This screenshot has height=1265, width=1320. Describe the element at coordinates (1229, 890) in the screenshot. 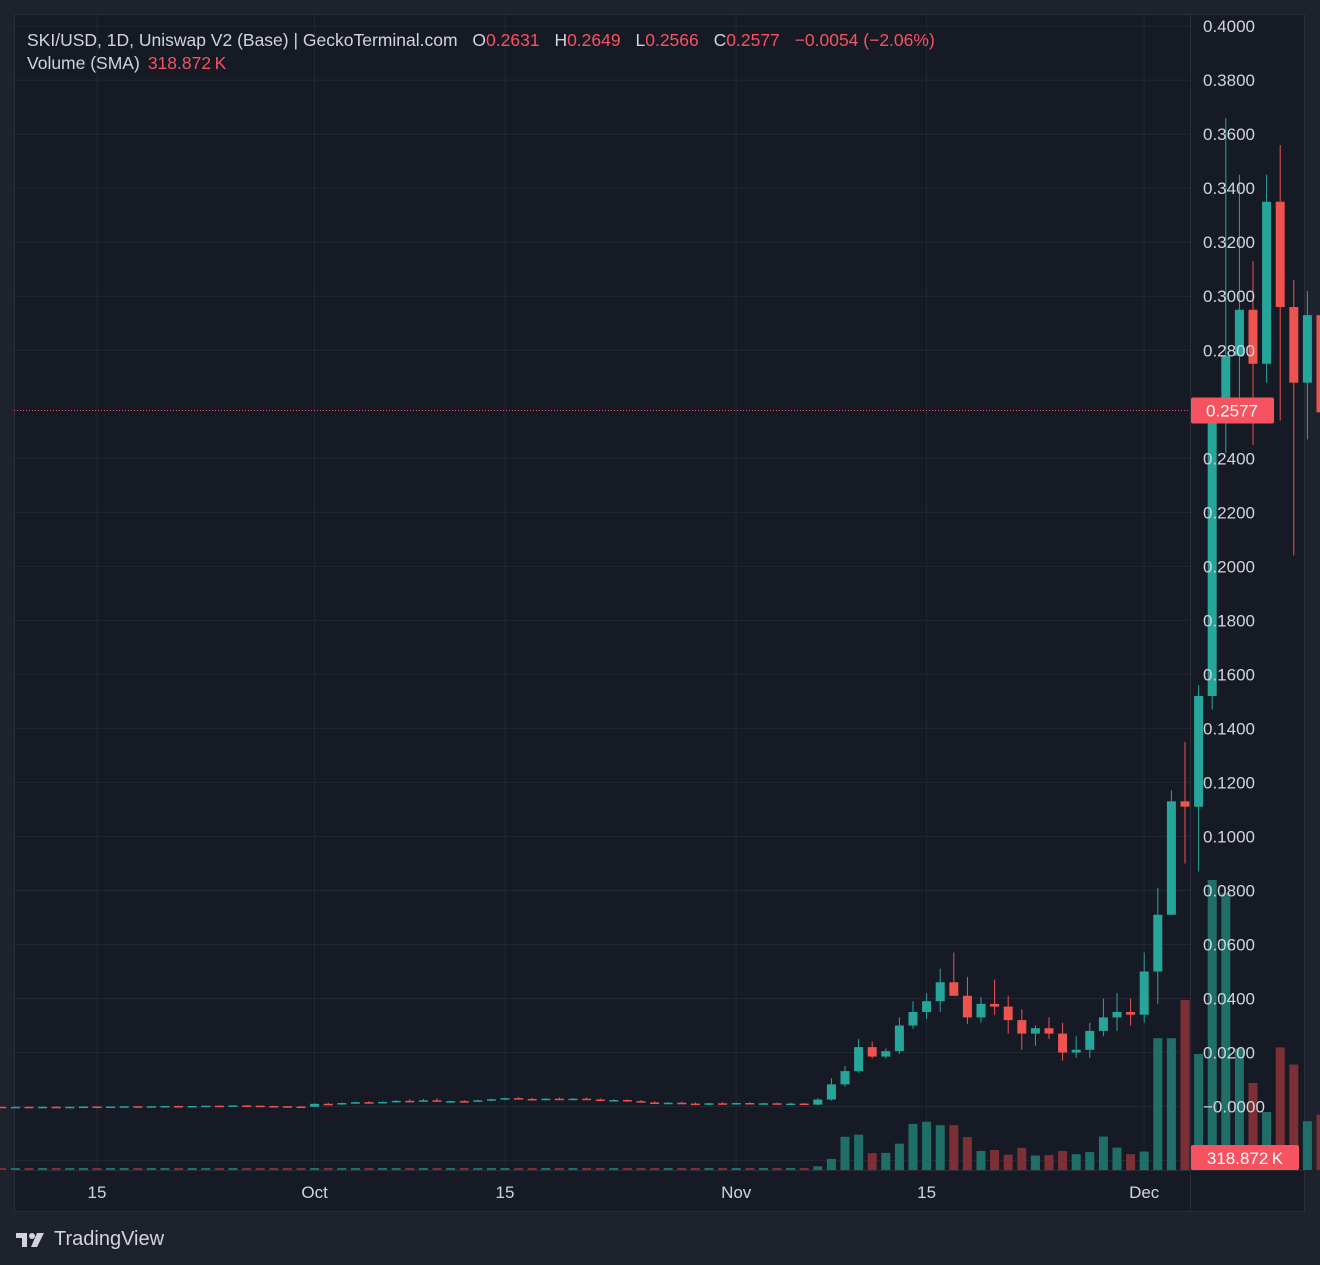

I see `y-tick-label: 0.0800` at that location.